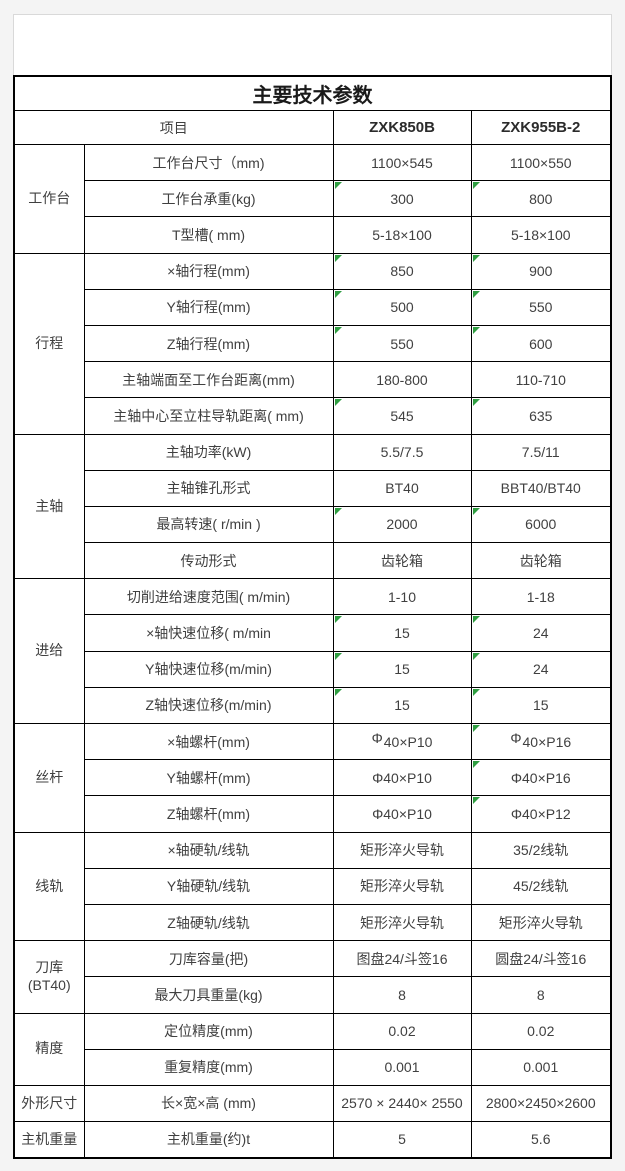 The width and height of the screenshot is (625, 1171). What do you see at coordinates (377, 737) in the screenshot?
I see `phi-symbol: Φ` at bounding box center [377, 737].